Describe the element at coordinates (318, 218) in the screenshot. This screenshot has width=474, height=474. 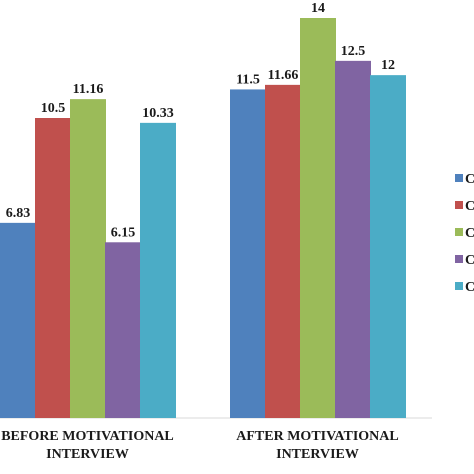
I see `bar-s3-c2` at that location.